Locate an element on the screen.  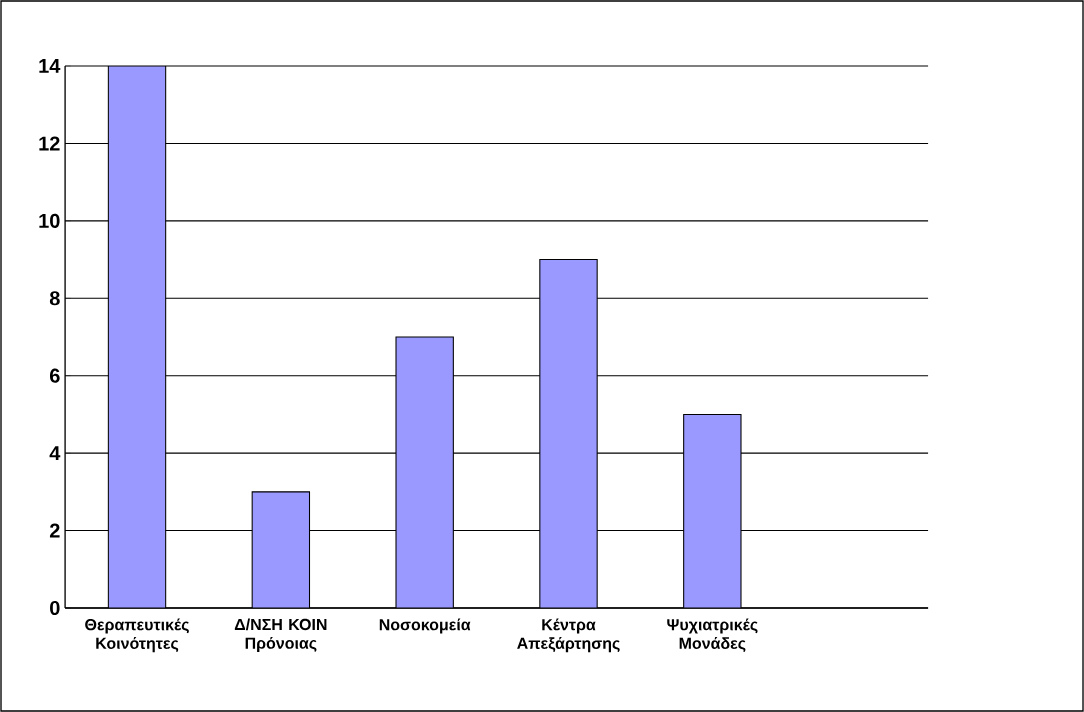
y-tick-label: 0 is located at coordinates (55, 608).